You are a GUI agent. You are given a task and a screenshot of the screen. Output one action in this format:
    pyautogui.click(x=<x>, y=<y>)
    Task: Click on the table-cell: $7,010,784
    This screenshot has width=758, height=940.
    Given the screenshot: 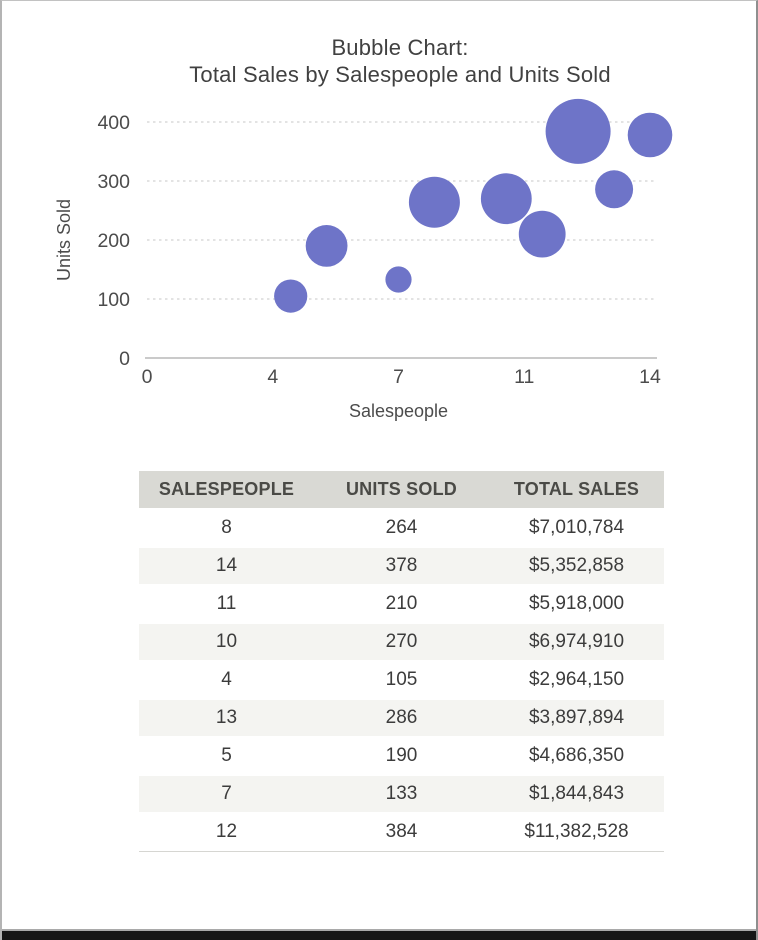 What is the action you would take?
    pyautogui.click(x=576, y=528)
    